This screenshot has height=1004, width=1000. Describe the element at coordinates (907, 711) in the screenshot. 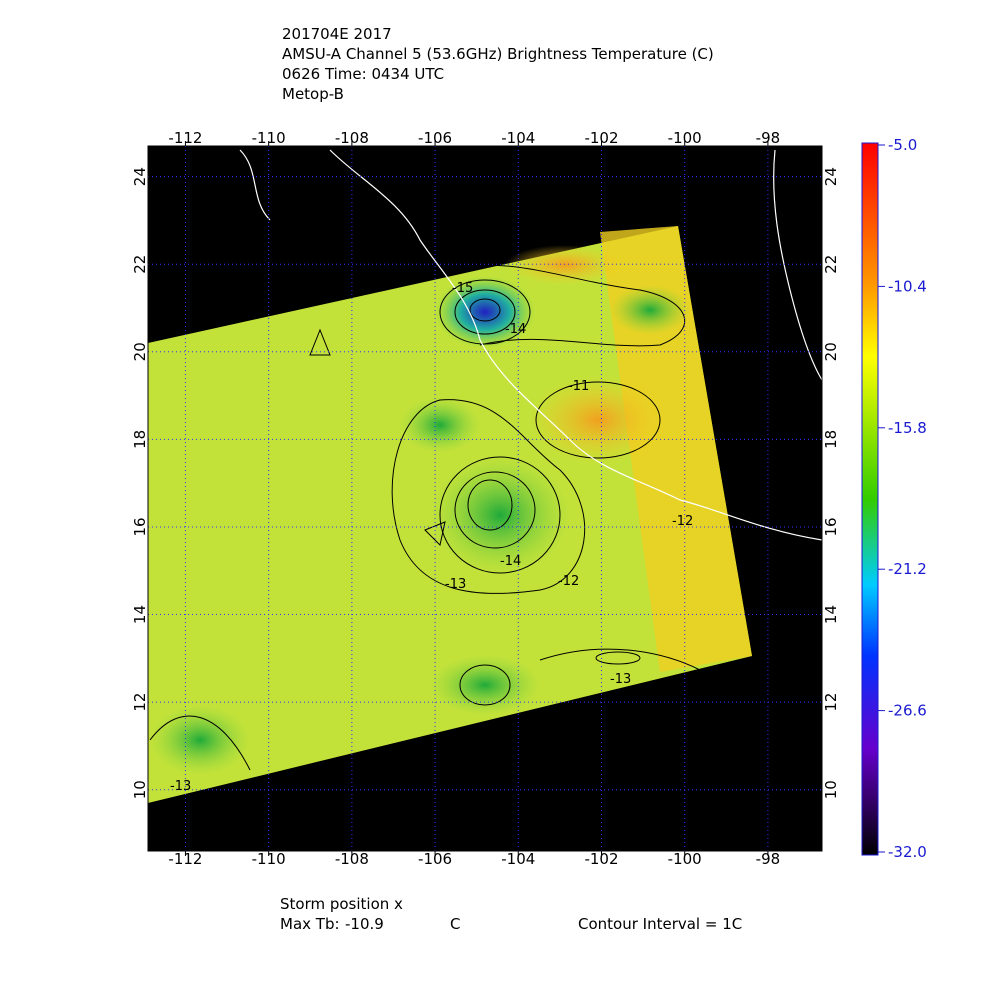

I see `colorbar-label: -26.6` at that location.